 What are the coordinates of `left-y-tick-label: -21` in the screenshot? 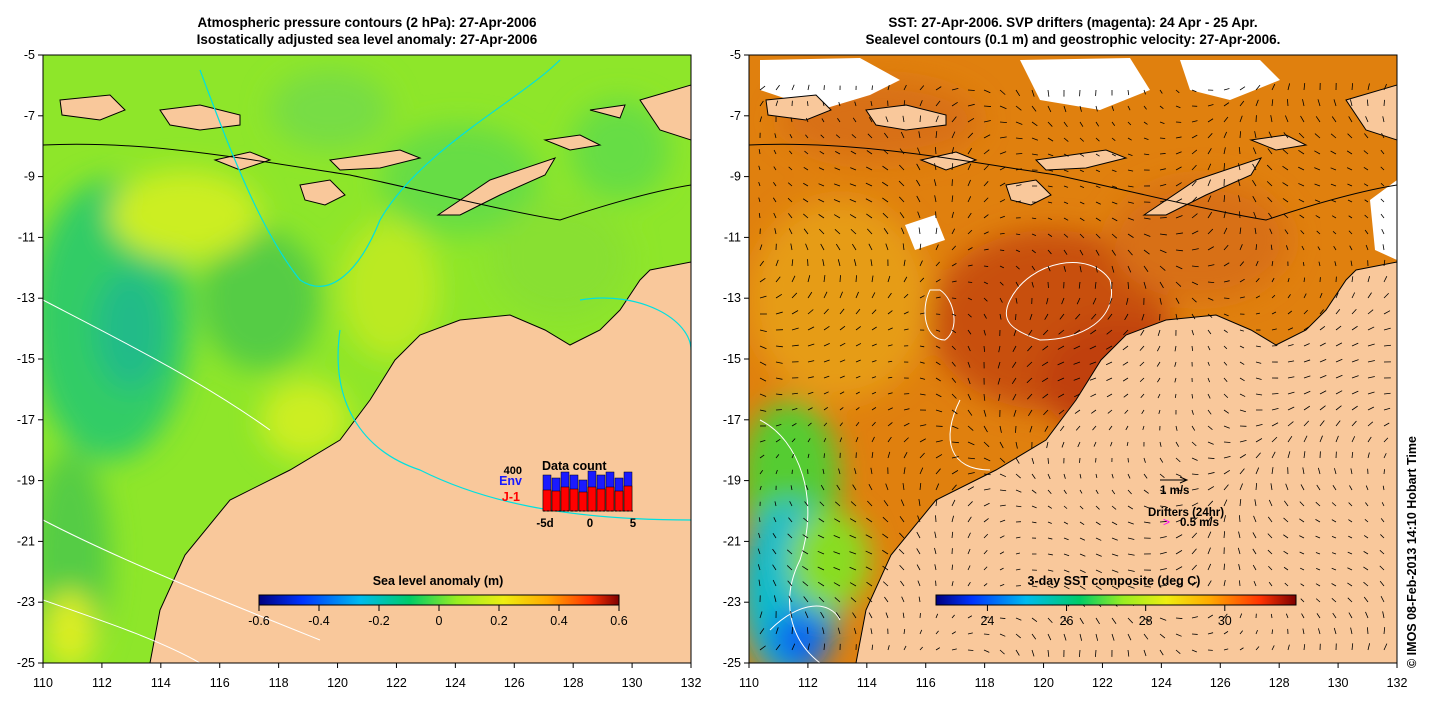 It's located at (26, 541).